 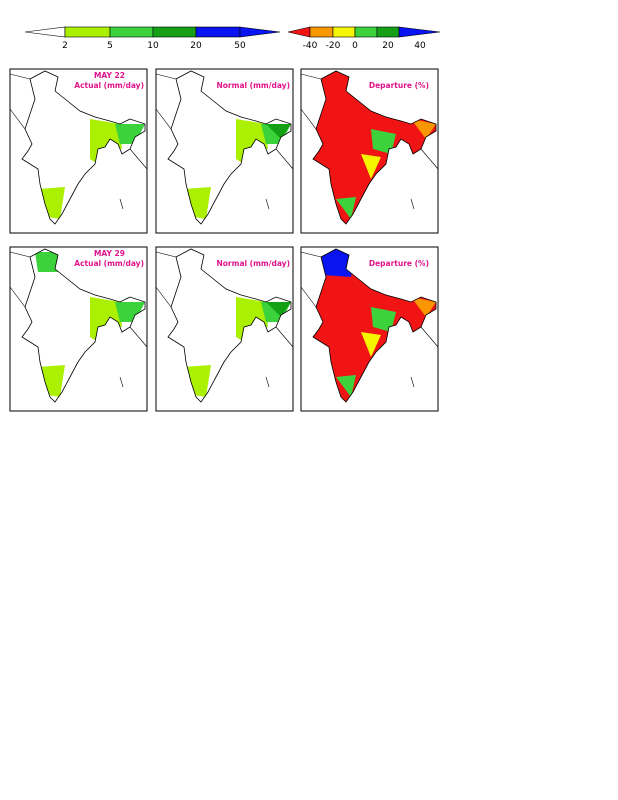 I want to click on panel-date: MAY 22, so click(x=109, y=75).